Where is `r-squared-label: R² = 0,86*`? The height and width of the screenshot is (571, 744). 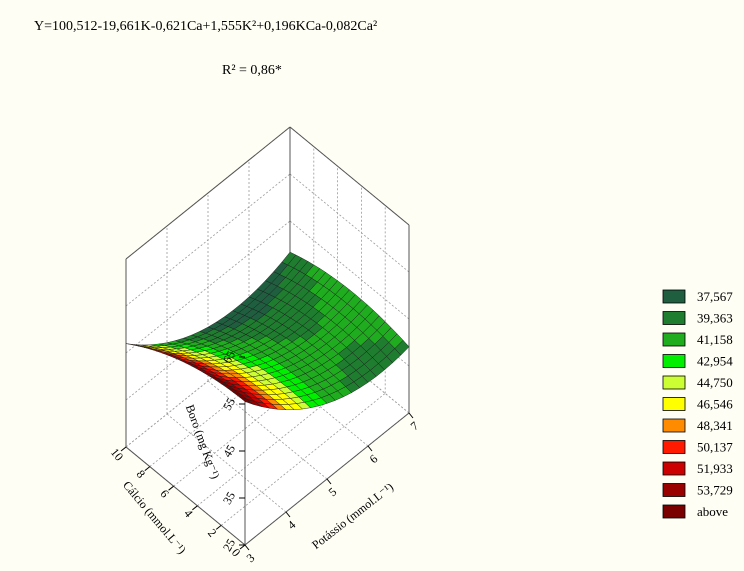
r-squared-label: R² = 0,86* is located at coordinates (252, 70).